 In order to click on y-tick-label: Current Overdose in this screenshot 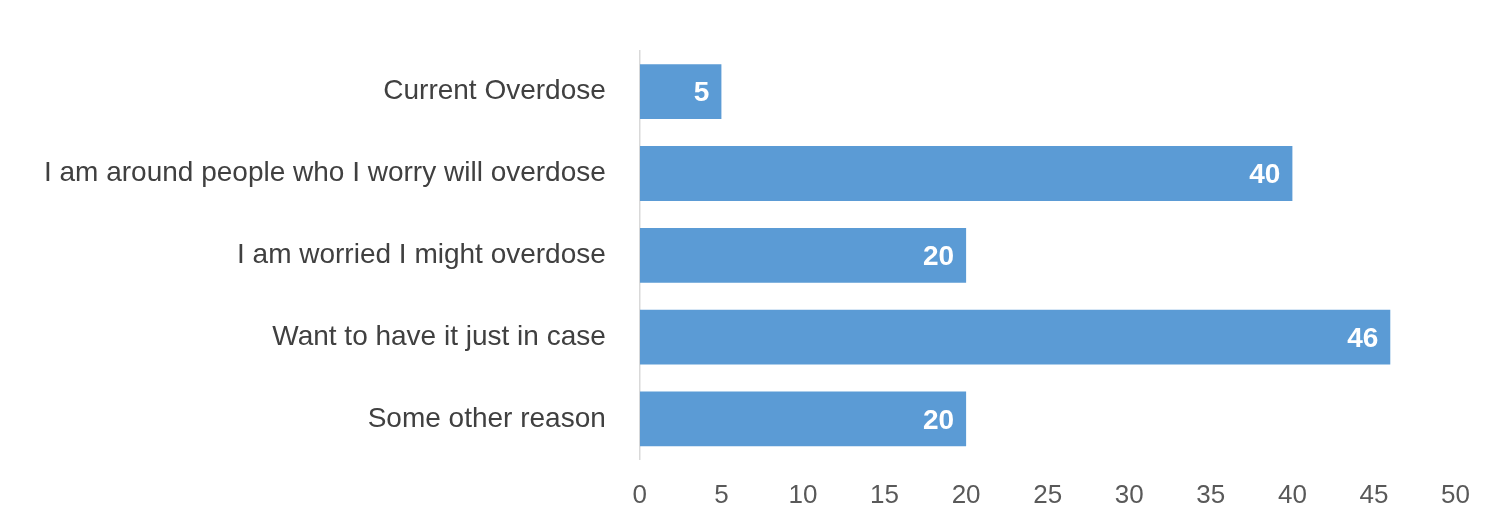, I will do `click(494, 90)`.